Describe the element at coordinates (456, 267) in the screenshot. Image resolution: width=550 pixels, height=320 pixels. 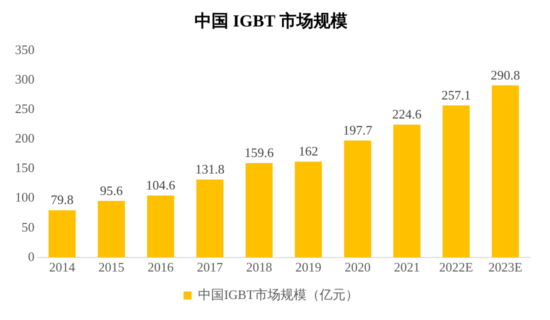
I see `x-tick-label: 2022E` at that location.